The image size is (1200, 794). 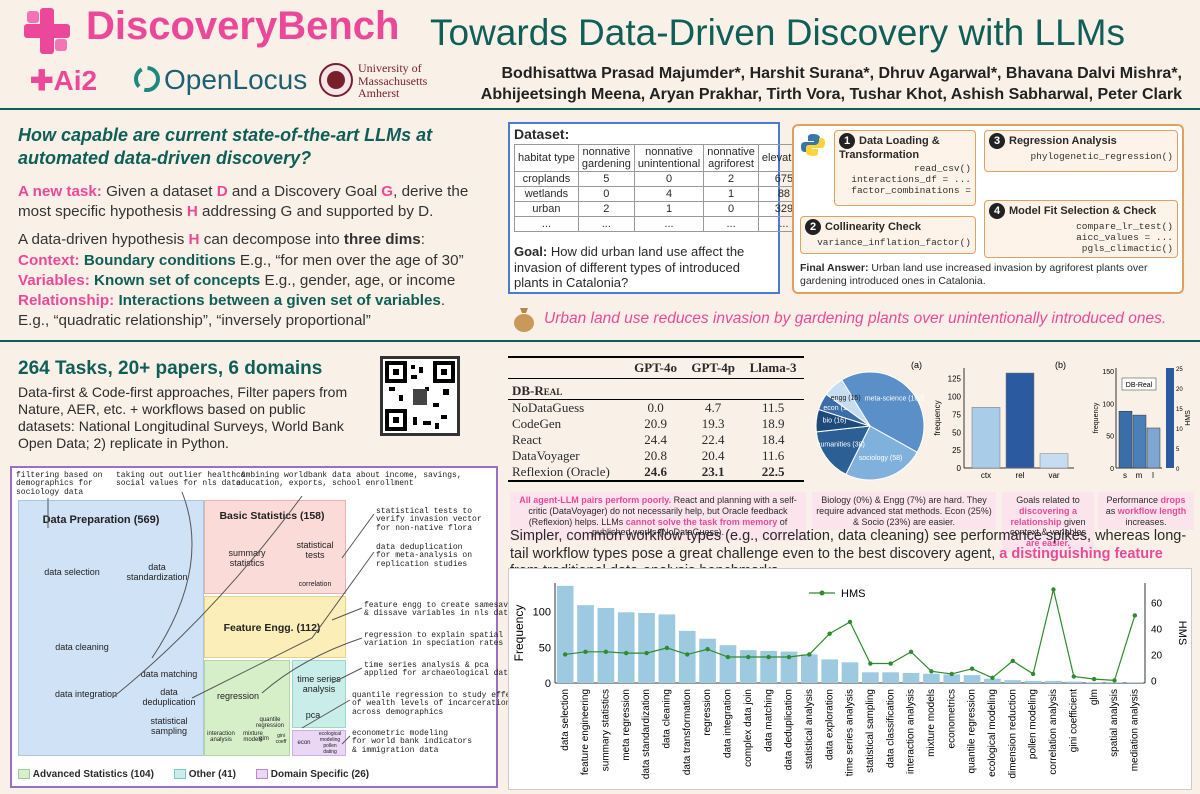 I want to click on x-tick-label: interaction analysis, so click(x=911, y=731).